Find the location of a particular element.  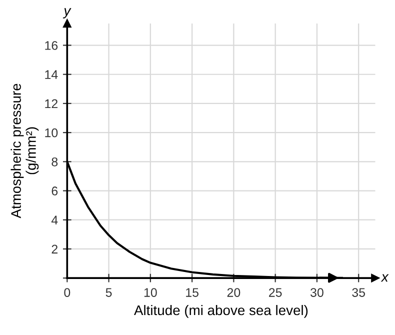

y-tick-label: 4 is located at coordinates (54, 220).